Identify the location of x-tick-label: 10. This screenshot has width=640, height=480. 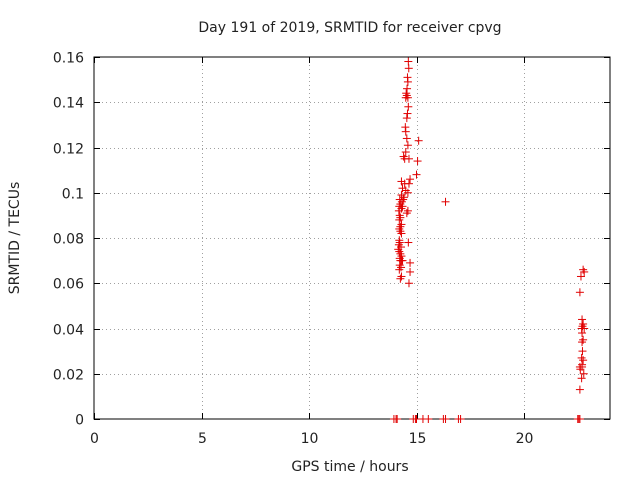
(310, 439).